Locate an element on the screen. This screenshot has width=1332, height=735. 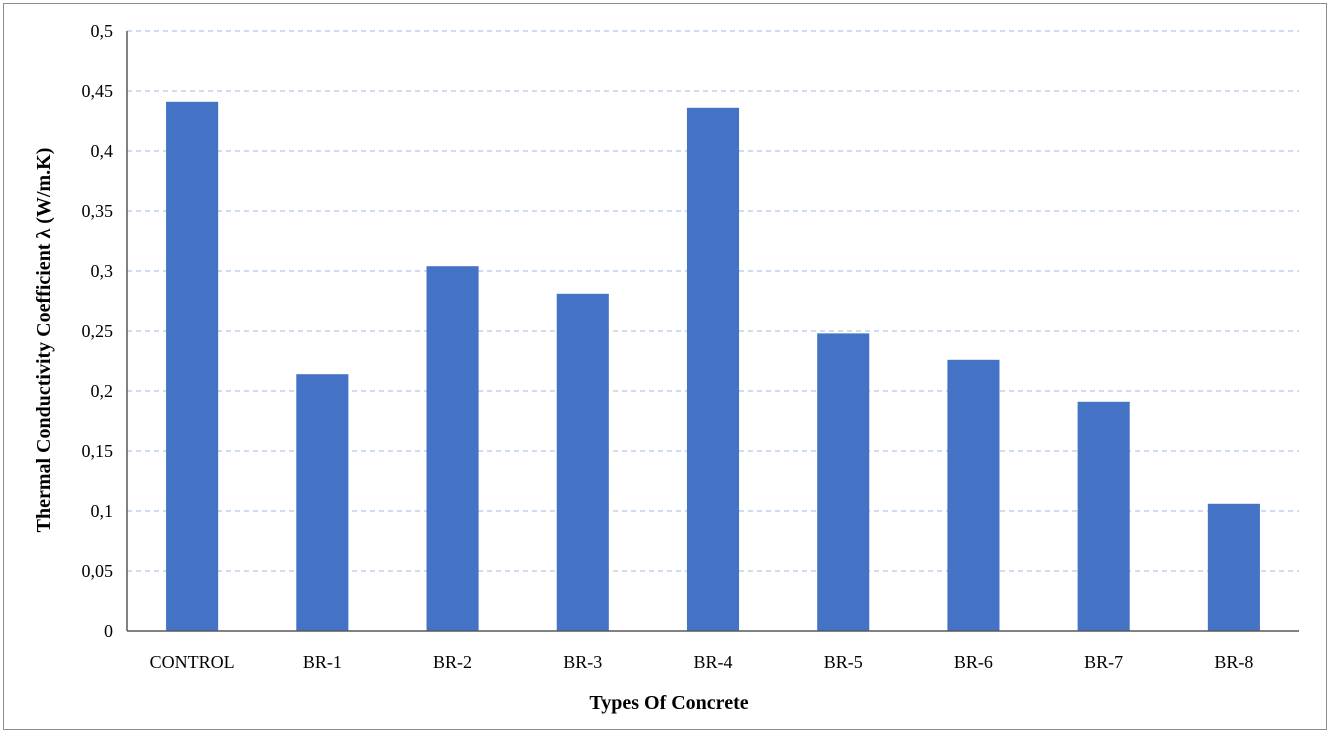
y-tick-label: 0,1 is located at coordinates (102, 511).